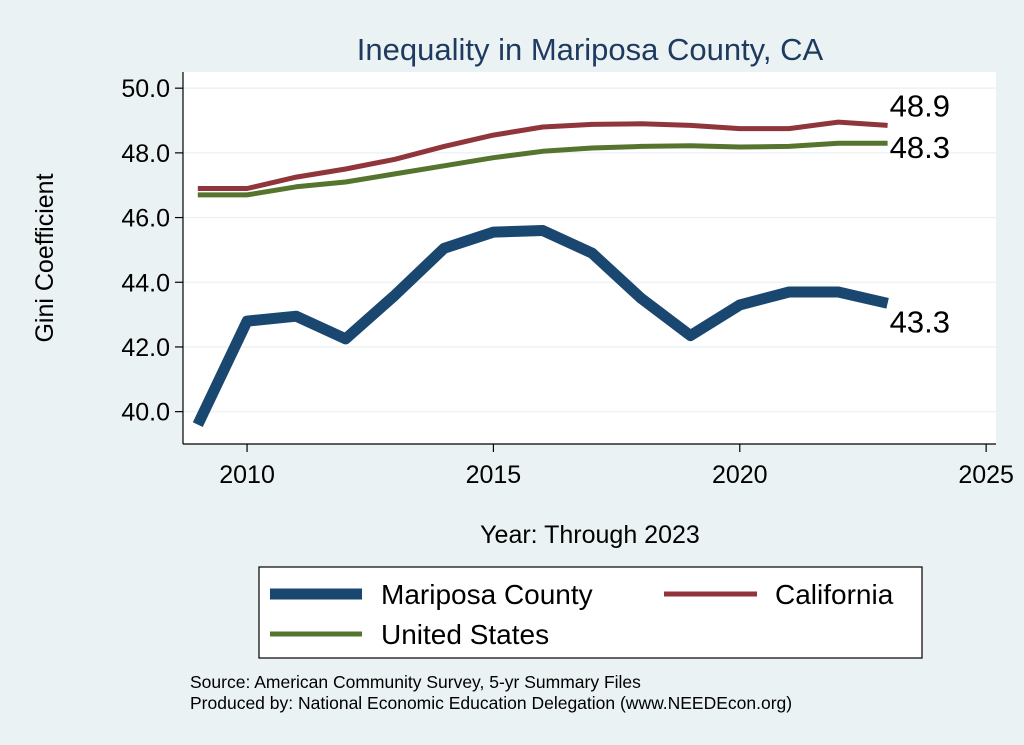 Image resolution: width=1024 pixels, height=745 pixels. What do you see at coordinates (494, 475) in the screenshot?
I see `x-tick-label: 2015` at bounding box center [494, 475].